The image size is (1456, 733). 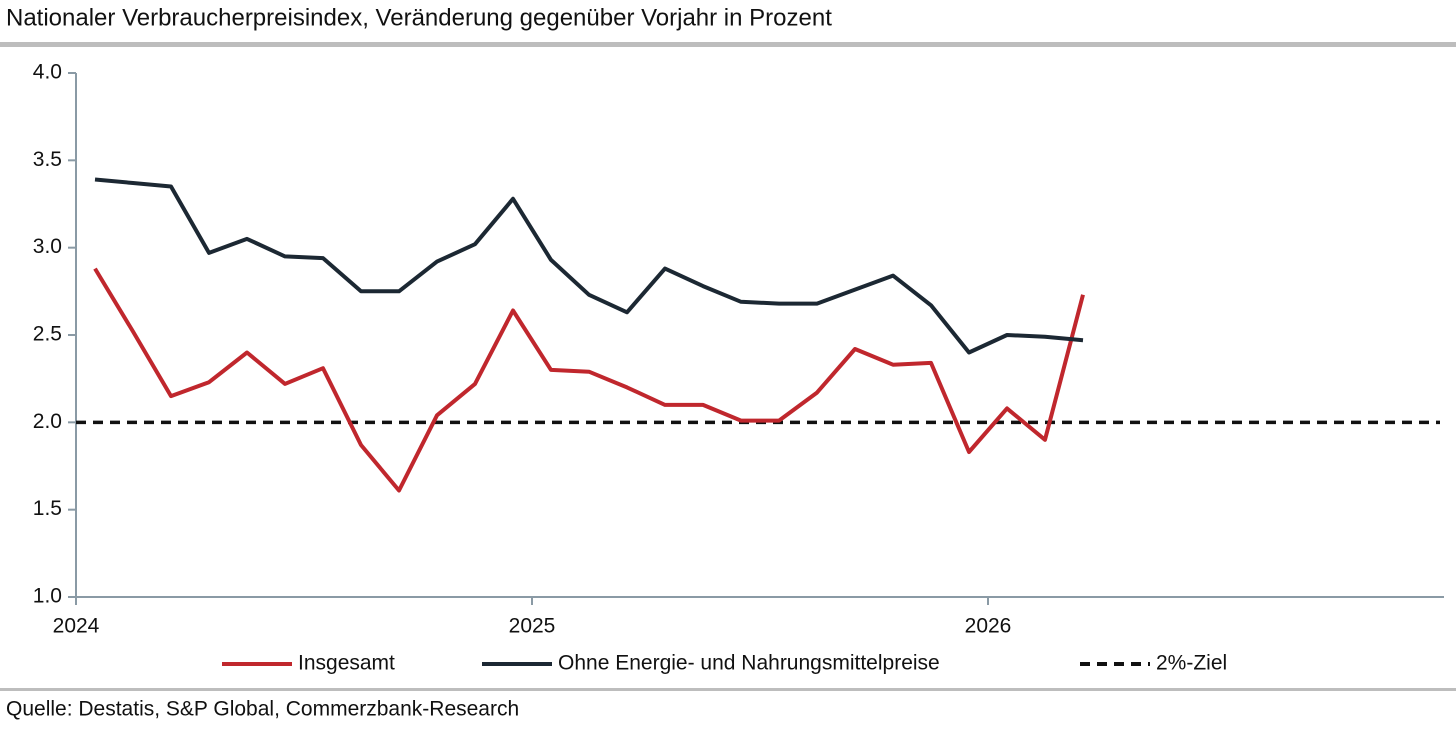 What do you see at coordinates (47, 72) in the screenshot?
I see `y-tick-label: 4.0` at bounding box center [47, 72].